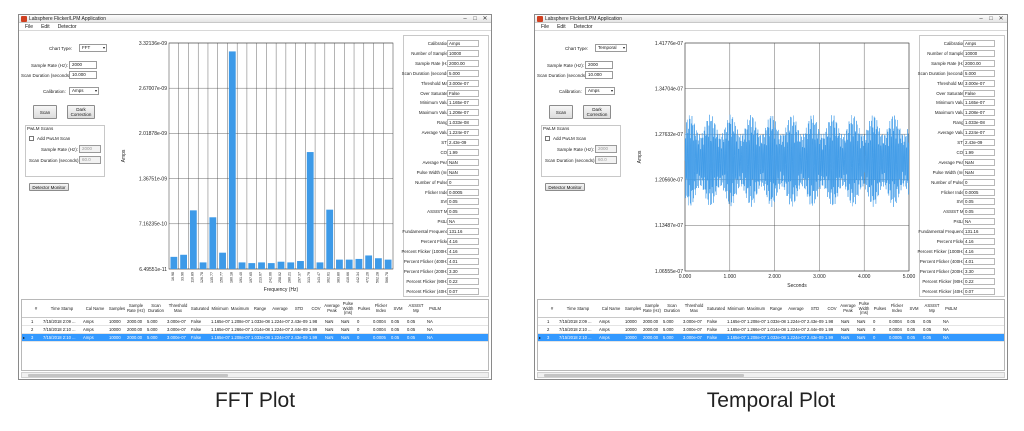 The image size is (1024, 431). What do you see at coordinates (93, 48) in the screenshot?
I see `chart-type-select: FFT ▾` at bounding box center [93, 48].